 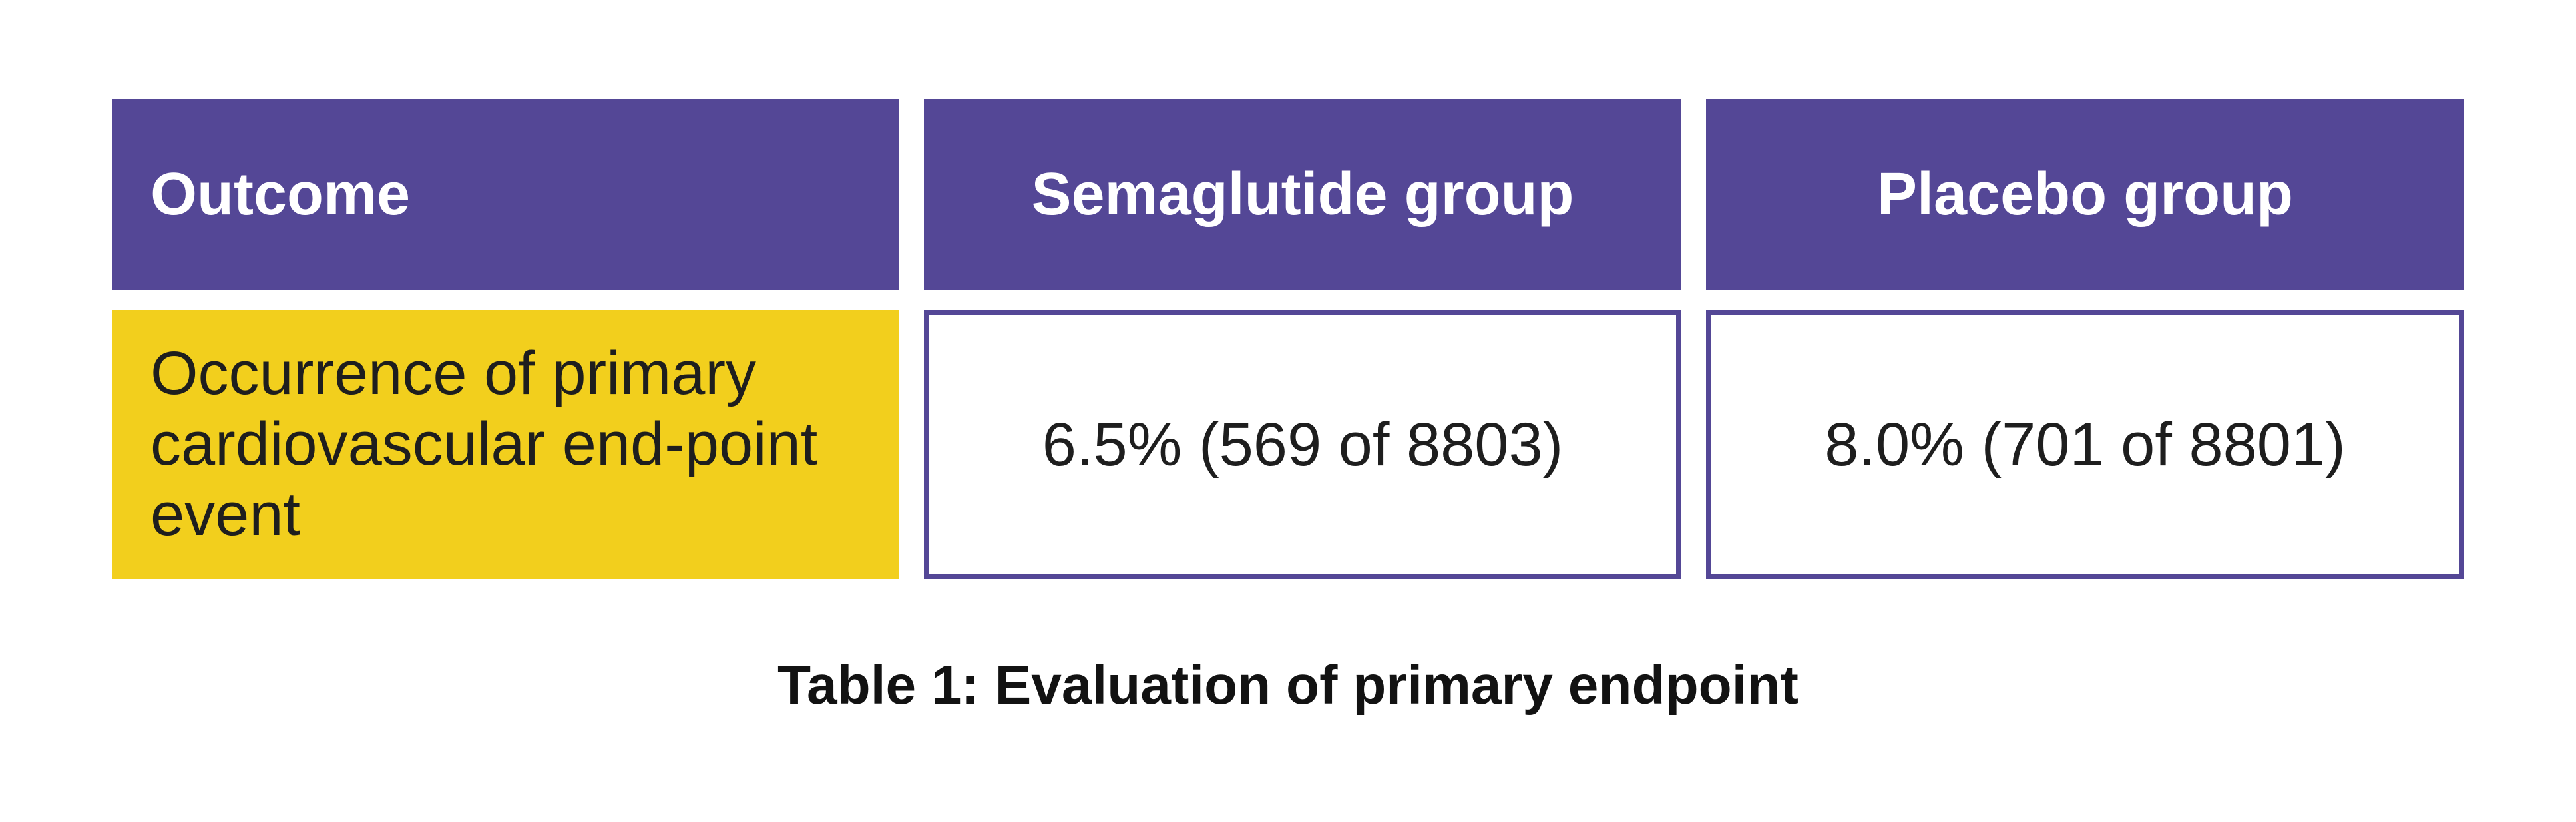 I want to click on header-cell-outcome: Outcome, so click(x=505, y=195).